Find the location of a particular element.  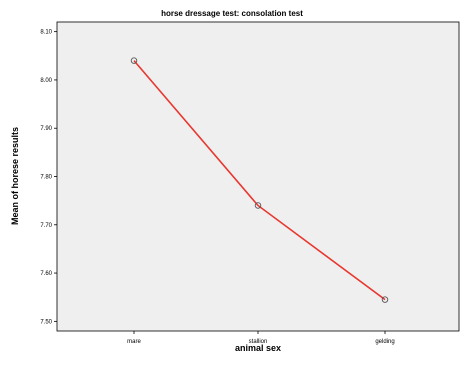

chart-title: horse dressage test: consolation test is located at coordinates (232, 13).